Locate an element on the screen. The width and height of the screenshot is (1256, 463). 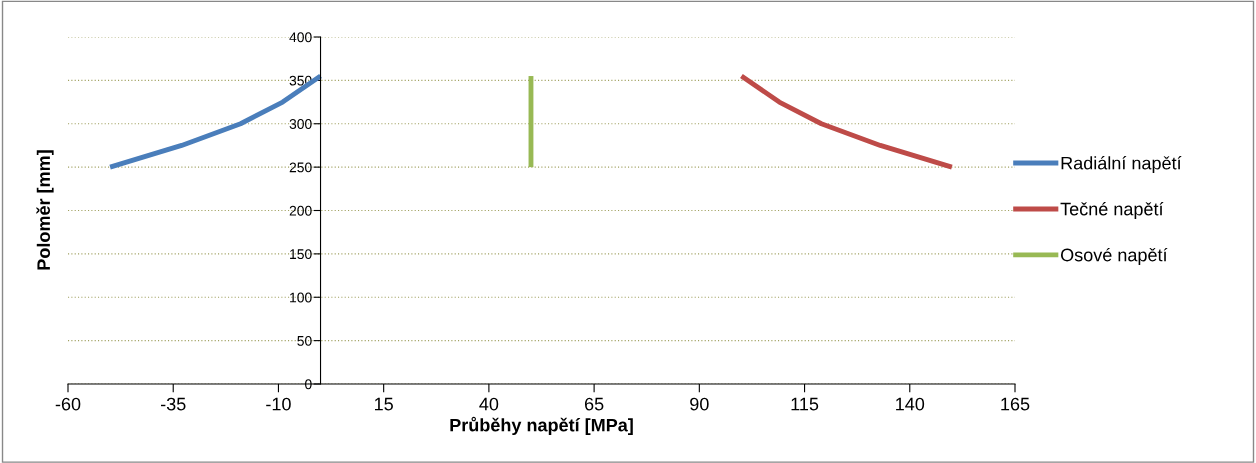
x-tick-label: 90 is located at coordinates (699, 404).